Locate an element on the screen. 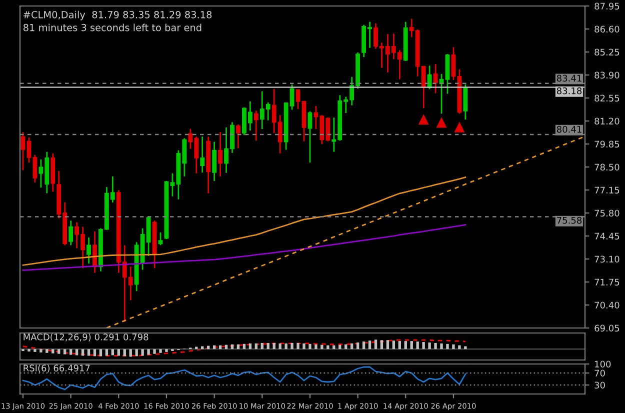  chart-title: #CLM0,Daily 81.79 83.35 81.29 83.18 is located at coordinates (118, 15).